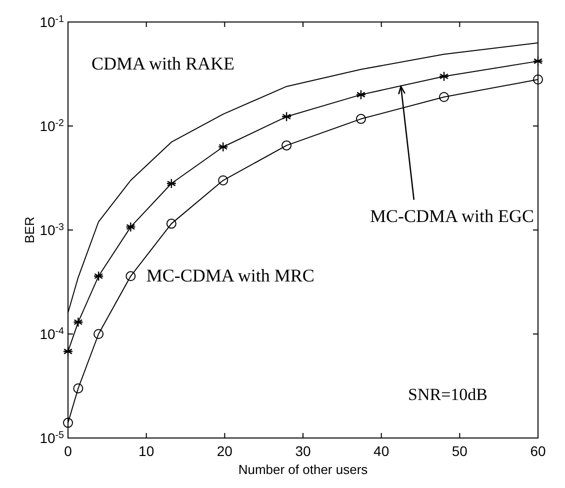 The width and height of the screenshot is (565, 488). I want to click on series-label: MC-CDMA with MRC, so click(230, 275).